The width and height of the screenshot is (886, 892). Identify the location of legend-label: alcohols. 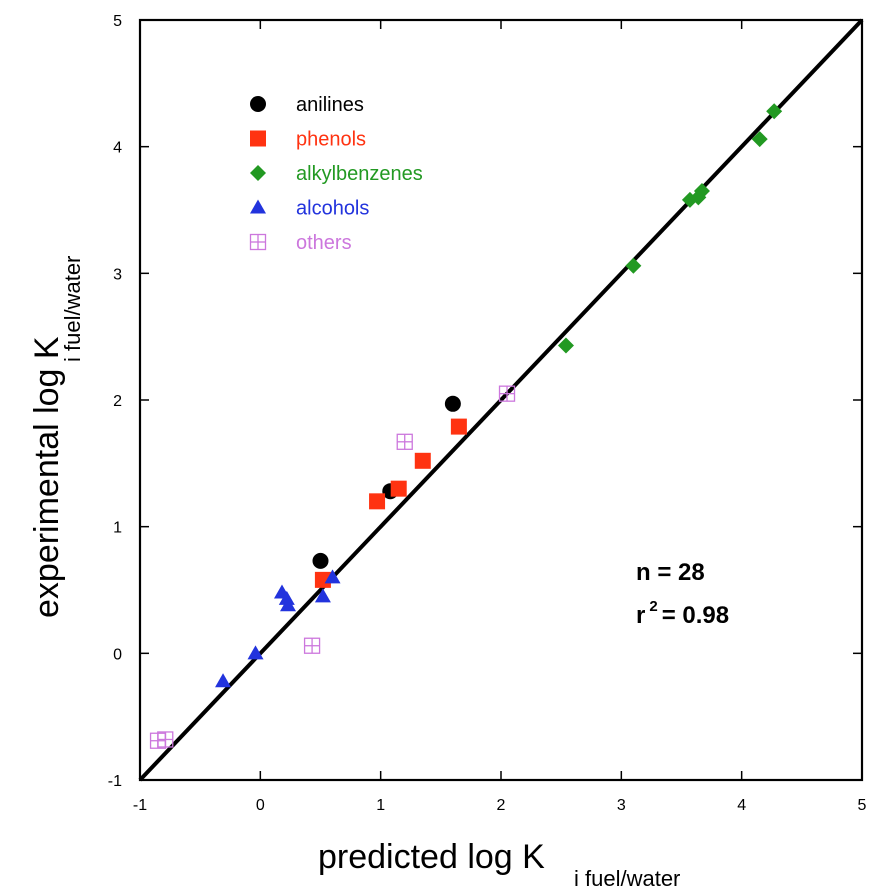
(332, 209).